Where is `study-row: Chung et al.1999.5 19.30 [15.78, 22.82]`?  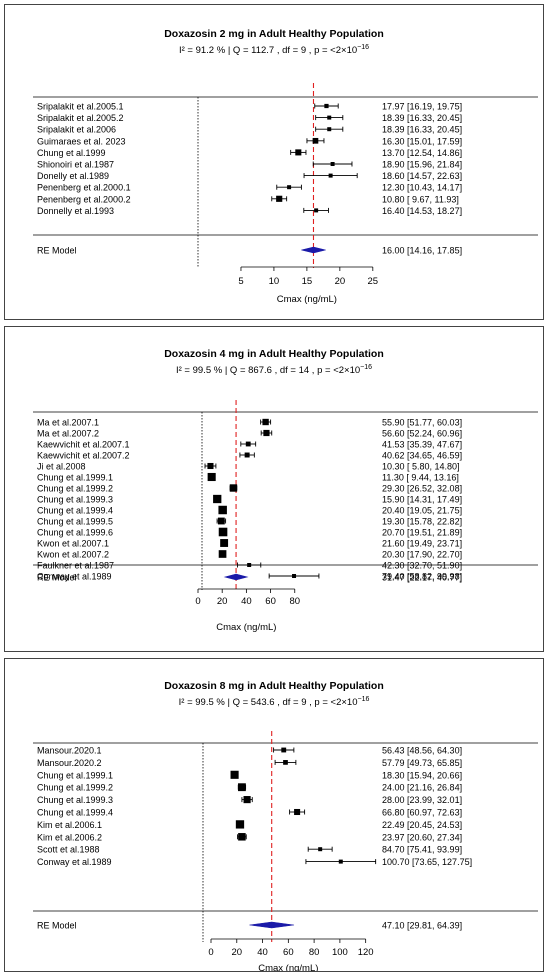 study-row: Chung et al.1999.5 19.30 [15.78, 22.82] is located at coordinates (249, 522).